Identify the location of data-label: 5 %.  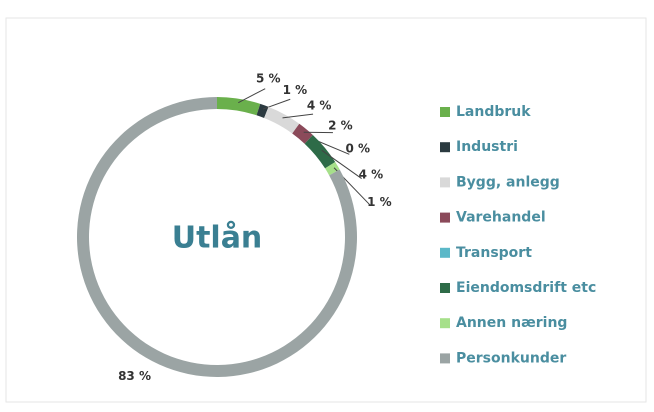
(268, 79).